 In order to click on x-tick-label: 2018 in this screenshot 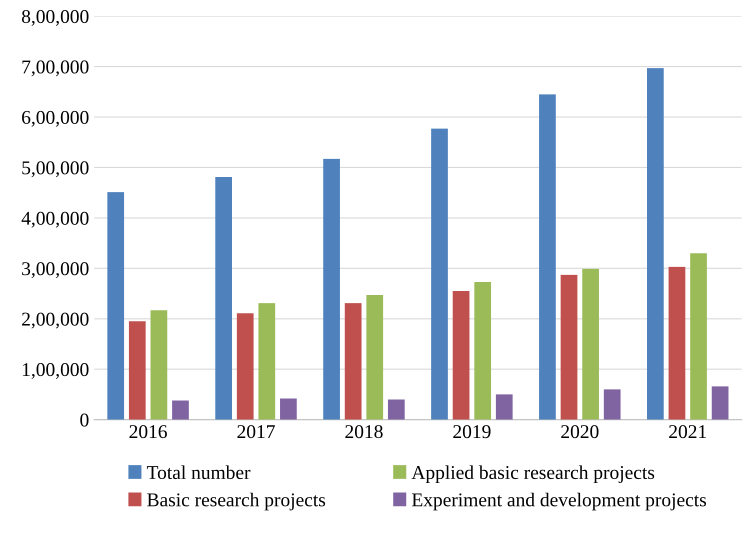, I will do `click(364, 431)`.